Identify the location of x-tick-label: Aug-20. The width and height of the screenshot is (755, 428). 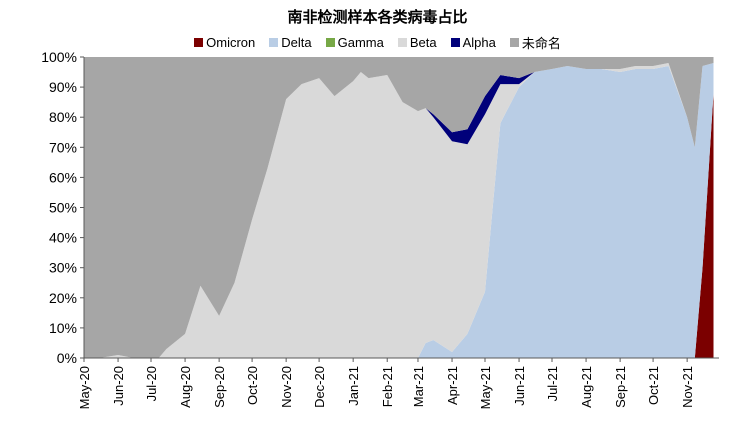
(185, 387).